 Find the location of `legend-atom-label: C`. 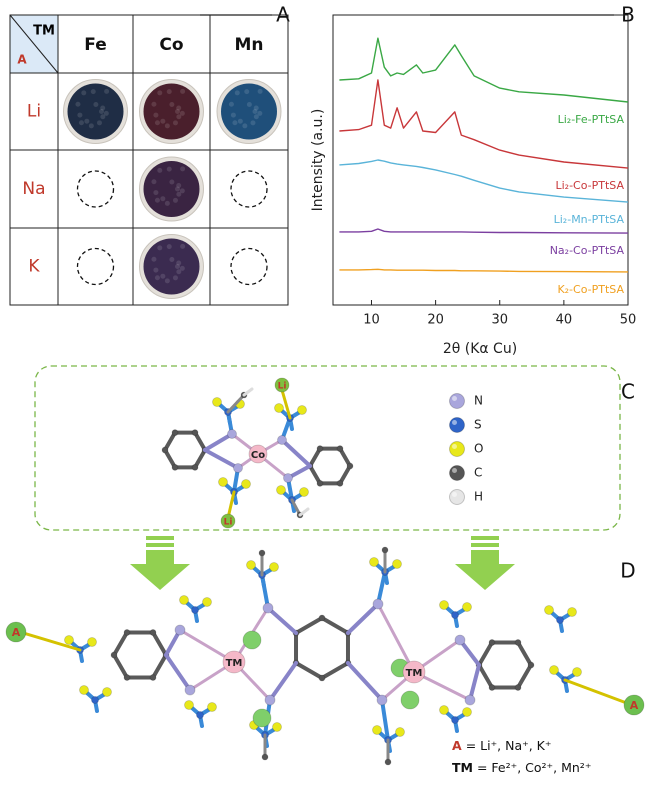

legend-atom-label: C is located at coordinates (478, 473).